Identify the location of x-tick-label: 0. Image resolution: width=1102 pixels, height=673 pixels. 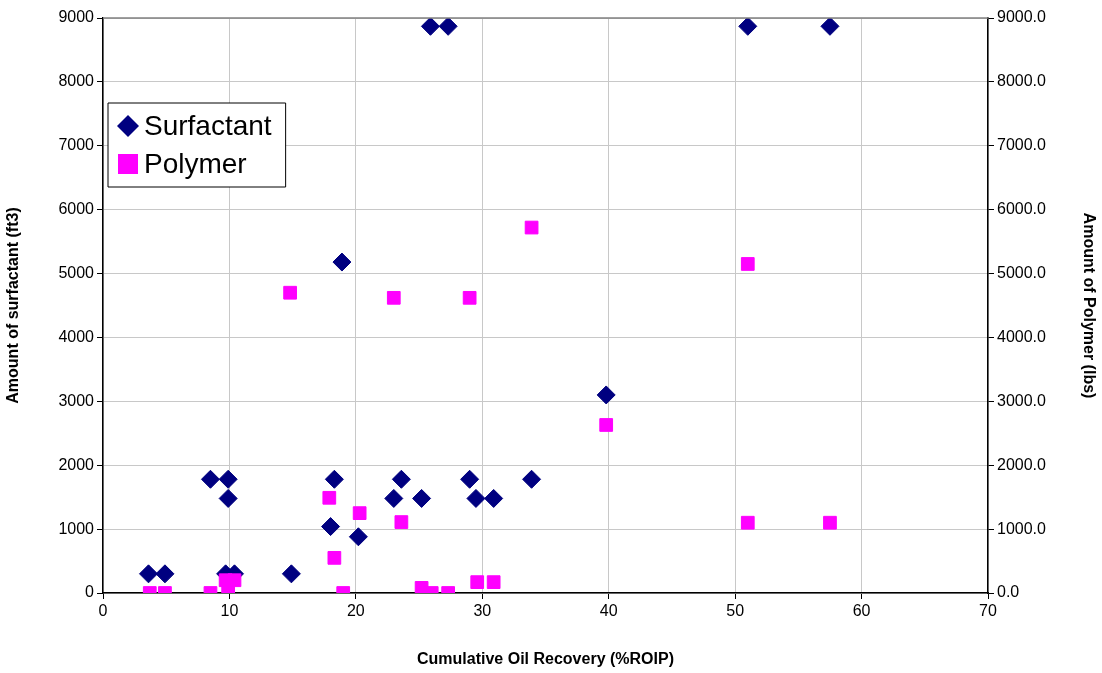
(103, 611).